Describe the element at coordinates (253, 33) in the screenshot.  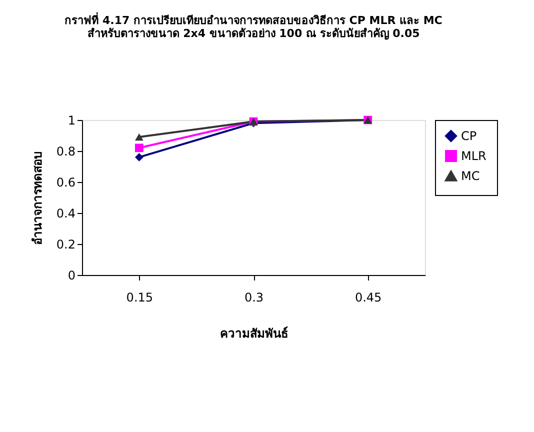
I see `text: สำหรับตารางขนาด 2x4 ขนาดตัวอย่าง 100 ณ ระดับนัยสำคัญ 0.05` at that location.